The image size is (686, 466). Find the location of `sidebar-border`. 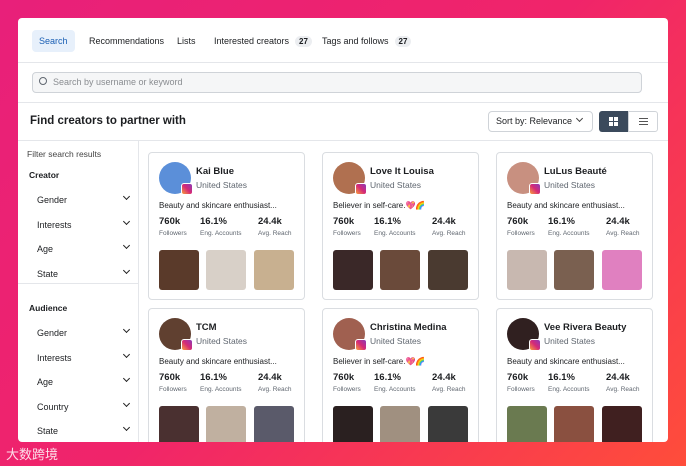

sidebar-border is located at coordinates (138, 291).